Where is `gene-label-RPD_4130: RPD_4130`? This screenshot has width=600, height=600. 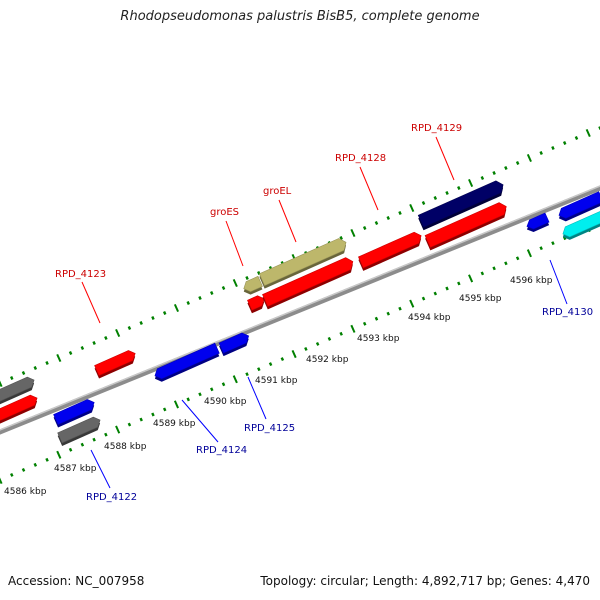
gene-label-RPD_4130: RPD_4130 is located at coordinates (567, 312).